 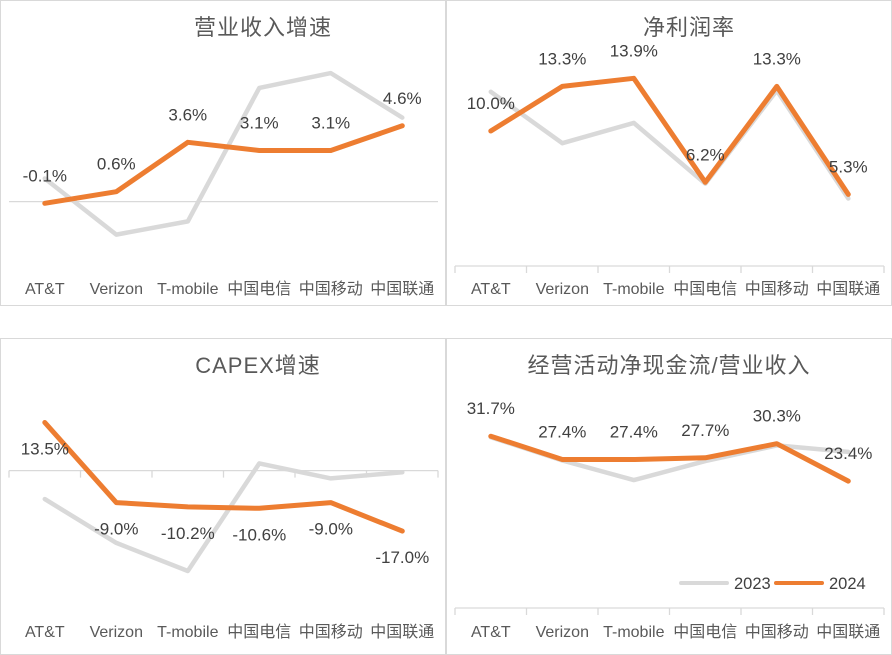 What do you see at coordinates (45, 449) in the screenshot?
I see `data-label: 13.5%` at bounding box center [45, 449].